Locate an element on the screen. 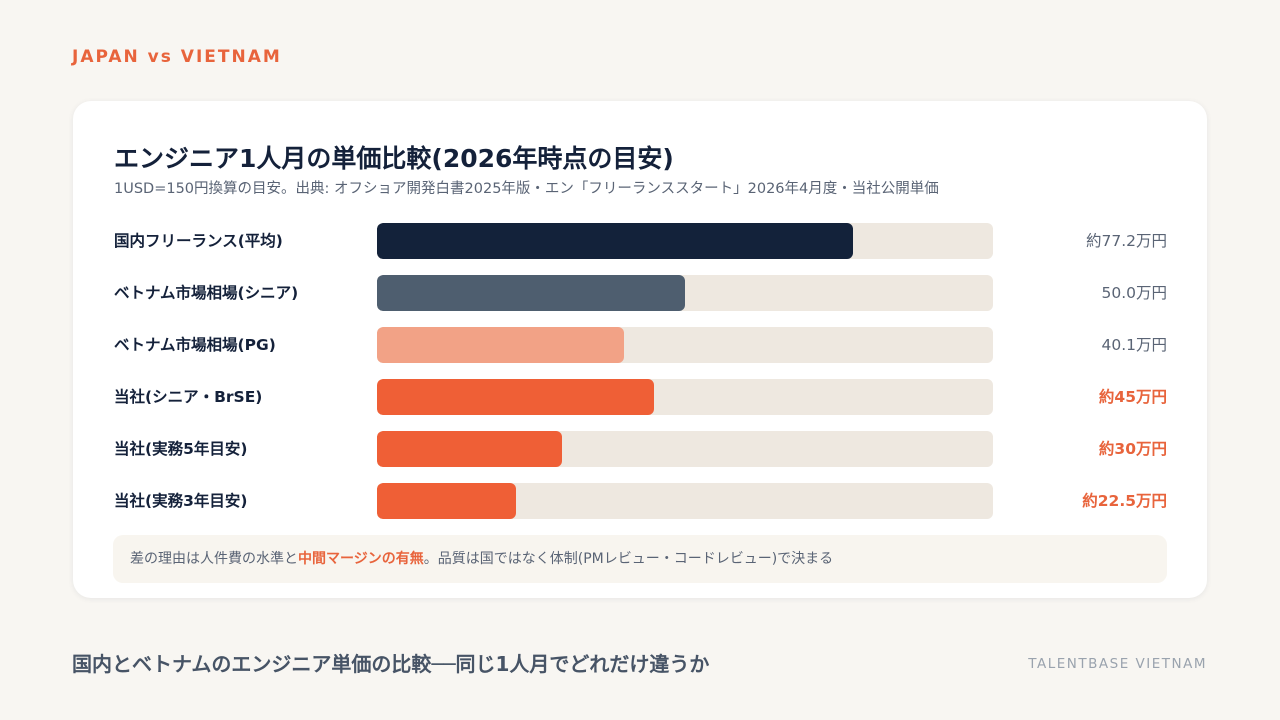 The width and height of the screenshot is (1280, 720). bar-row: 国内フリーランス(平均) 約77.2万円 is located at coordinates (640, 241).